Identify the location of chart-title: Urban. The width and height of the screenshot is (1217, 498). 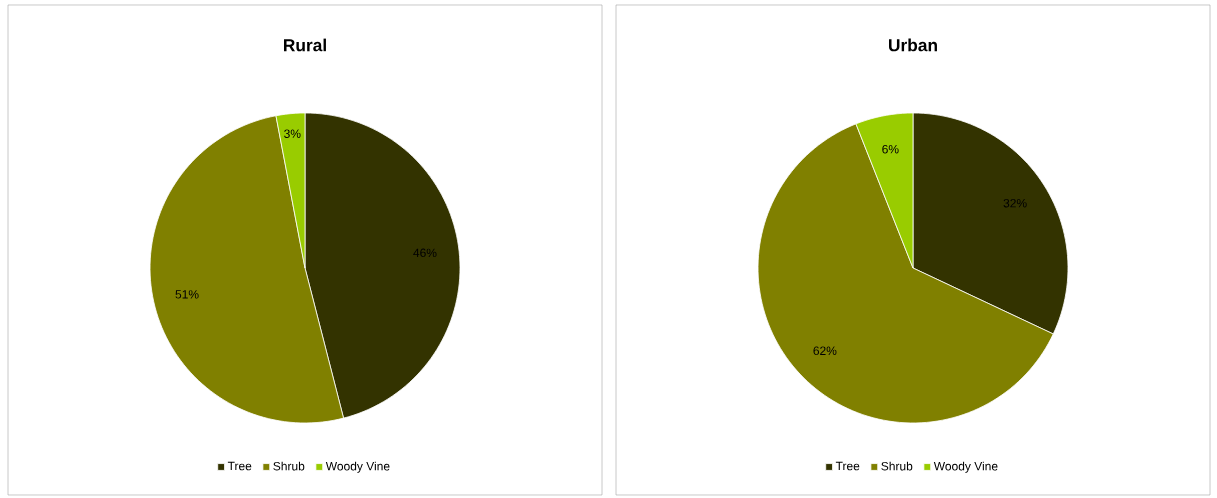
(913, 45).